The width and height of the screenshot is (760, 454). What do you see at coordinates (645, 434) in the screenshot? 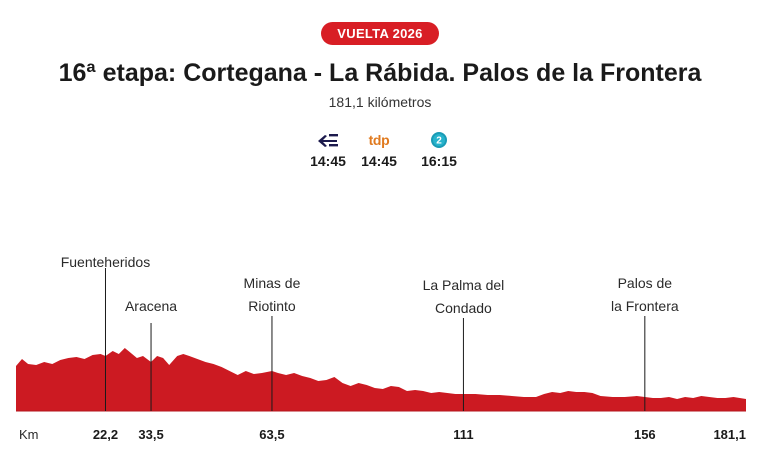
I see `km-tick-label: 156` at bounding box center [645, 434].